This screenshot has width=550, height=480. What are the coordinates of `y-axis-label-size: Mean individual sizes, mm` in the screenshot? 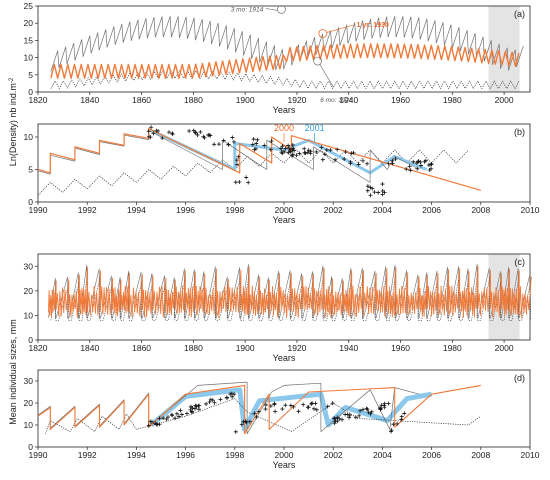 It's located at (13, 372).